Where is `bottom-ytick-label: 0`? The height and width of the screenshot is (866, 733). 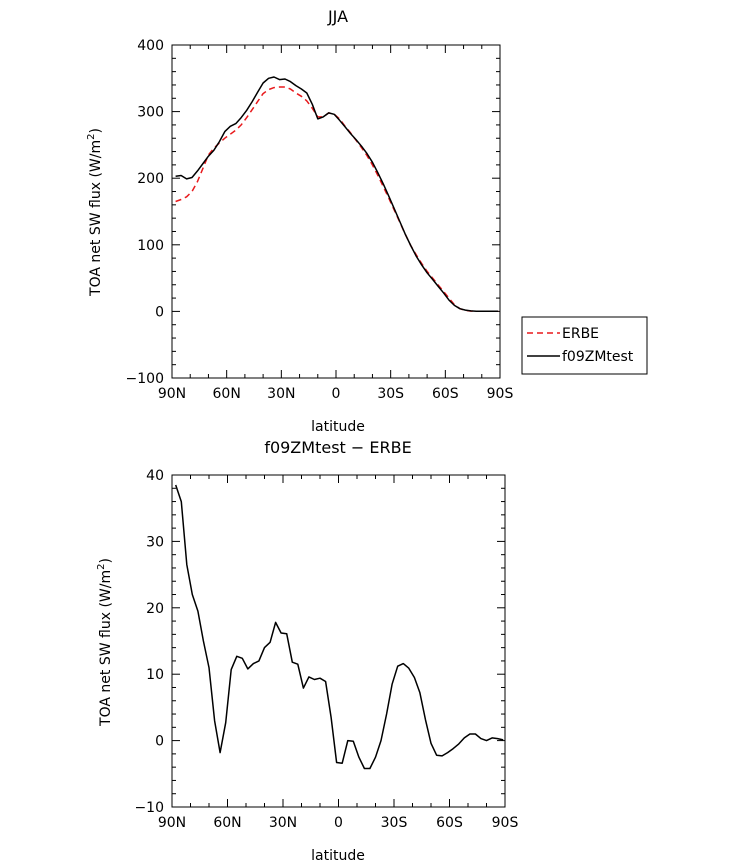 bottom-ytick-label: 0 is located at coordinates (159, 742).